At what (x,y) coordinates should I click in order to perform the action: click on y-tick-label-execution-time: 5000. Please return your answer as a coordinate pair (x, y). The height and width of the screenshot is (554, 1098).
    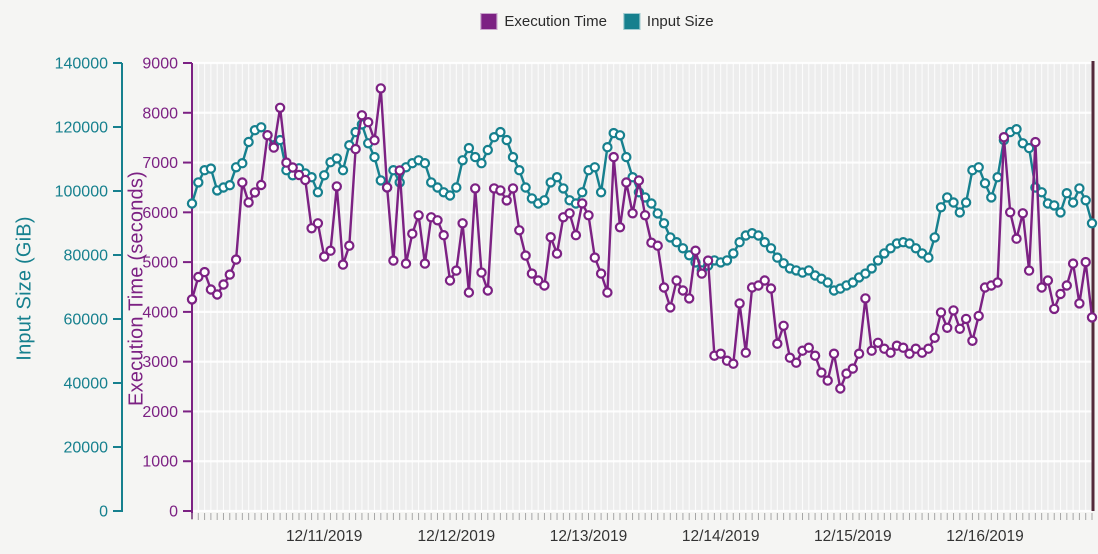
    Looking at the image, I should click on (160, 263).